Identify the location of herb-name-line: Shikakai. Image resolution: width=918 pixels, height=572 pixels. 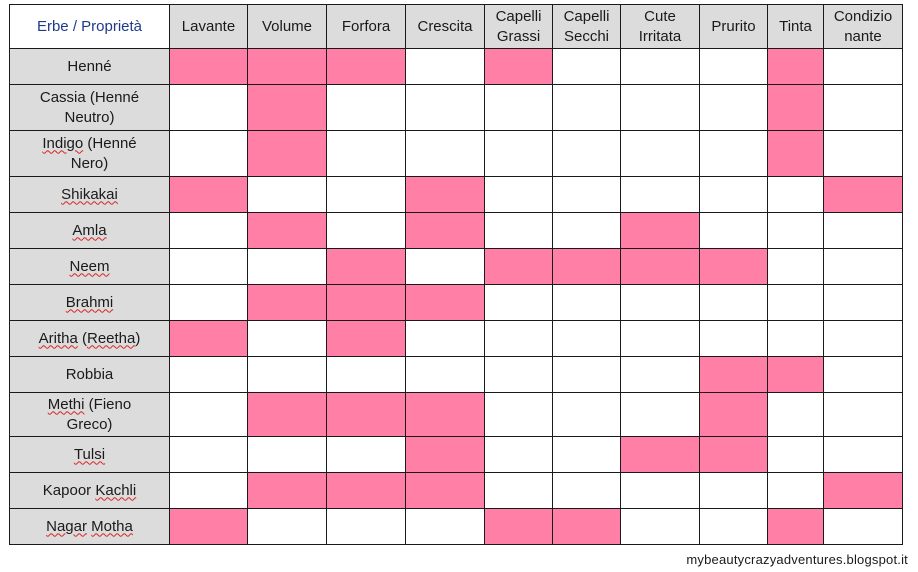
(89, 194).